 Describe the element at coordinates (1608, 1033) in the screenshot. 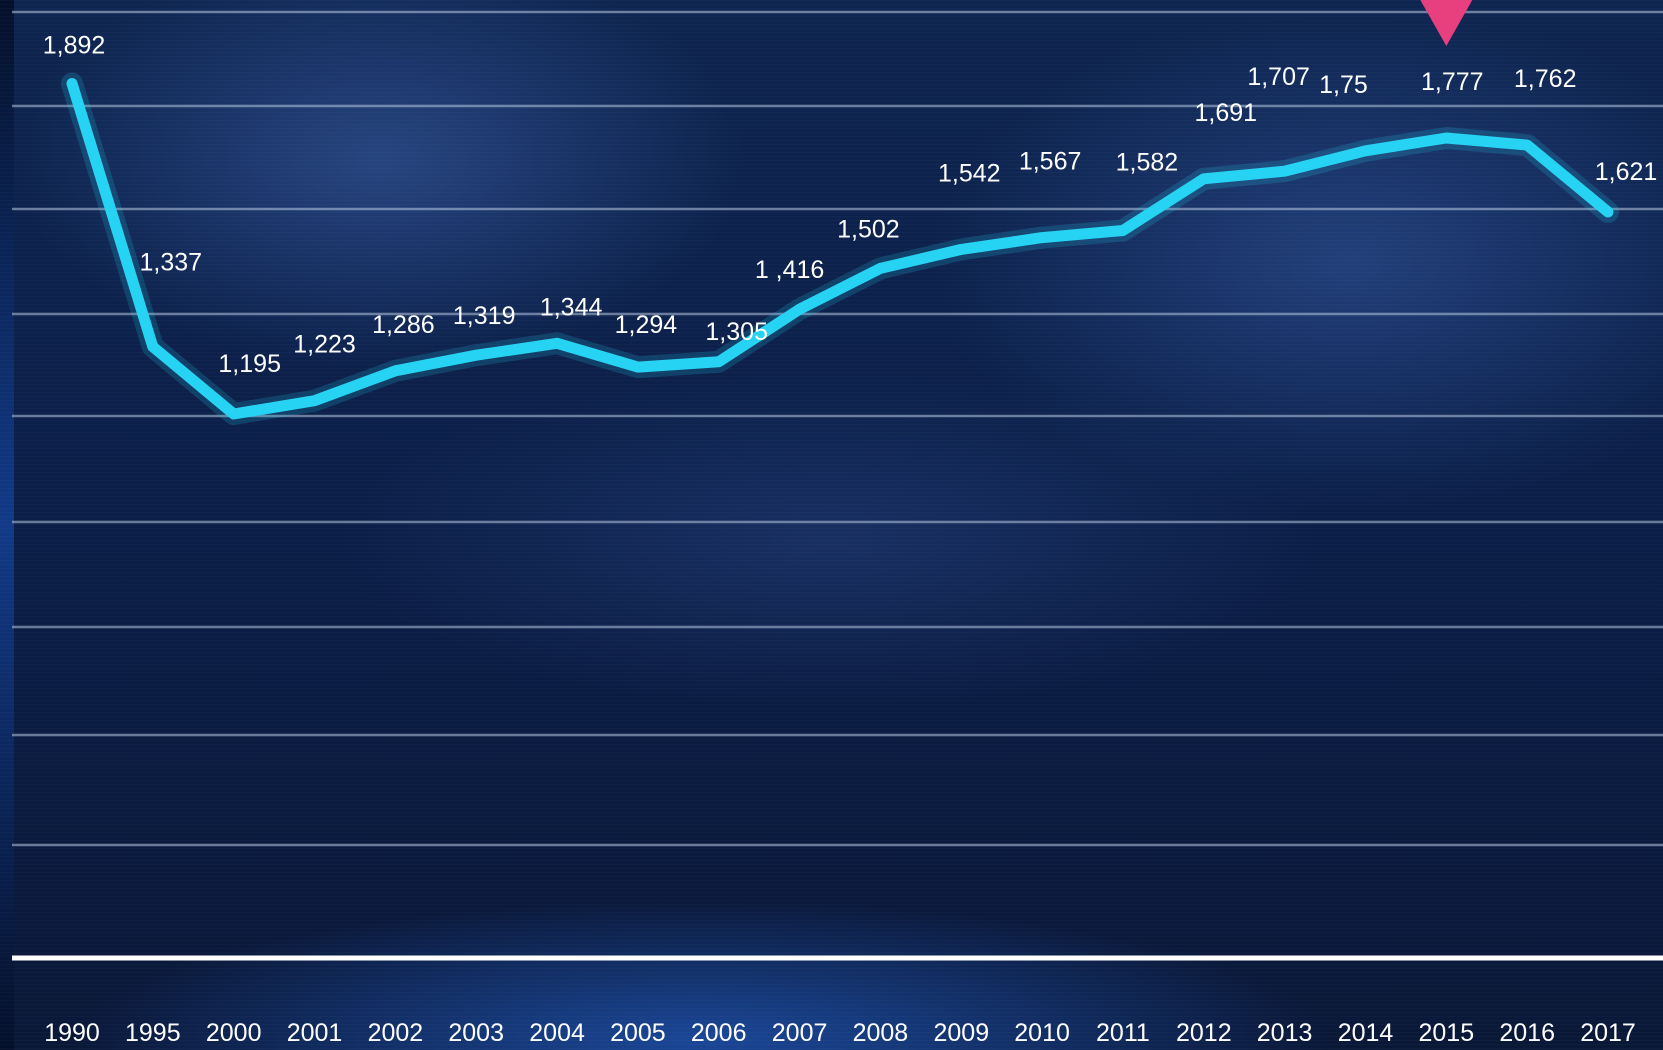

I see `x-tick-label: 2017` at that location.